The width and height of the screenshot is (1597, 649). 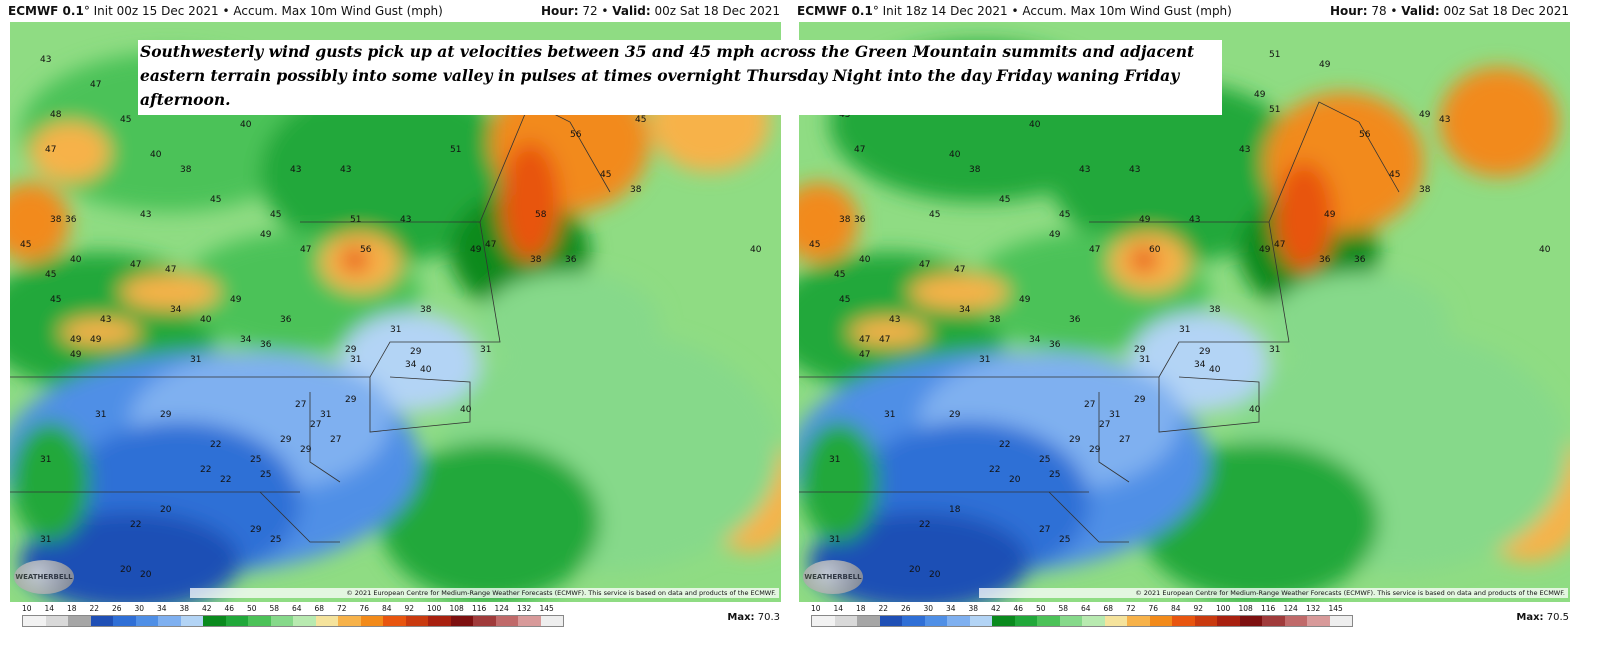 What do you see at coordinates (715, 11) in the screenshot?
I see `valid-time: 00z Sat 18 Dec 2021` at bounding box center [715, 11].